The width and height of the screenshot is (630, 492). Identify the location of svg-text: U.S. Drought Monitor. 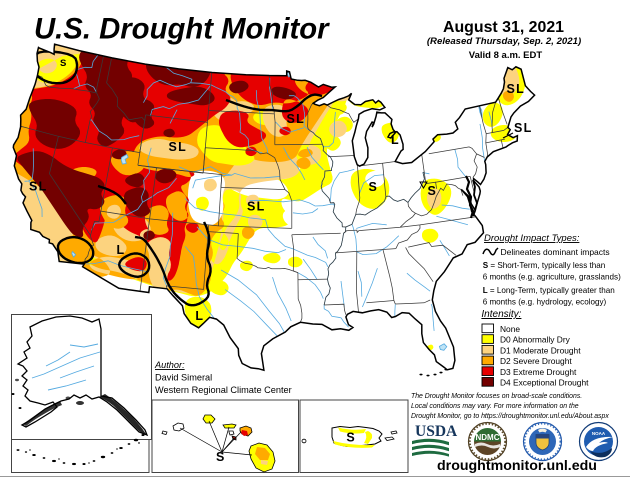
(182, 29).